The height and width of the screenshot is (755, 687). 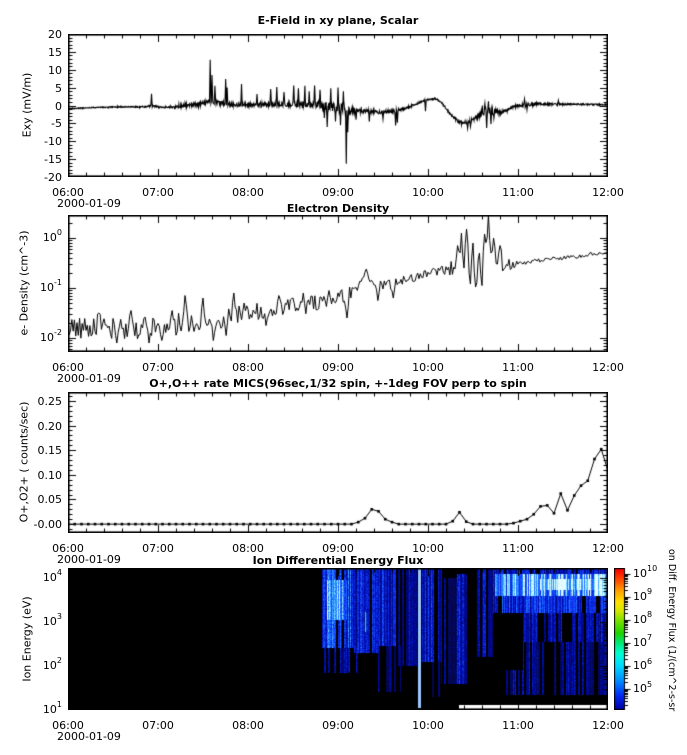 I want to click on y-tick-label-exponent: 10¹⁰, so click(x=645, y=572).